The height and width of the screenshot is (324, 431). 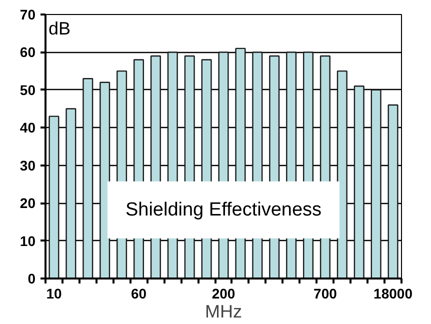 I want to click on y-tick-label: 40, so click(x=28, y=128).